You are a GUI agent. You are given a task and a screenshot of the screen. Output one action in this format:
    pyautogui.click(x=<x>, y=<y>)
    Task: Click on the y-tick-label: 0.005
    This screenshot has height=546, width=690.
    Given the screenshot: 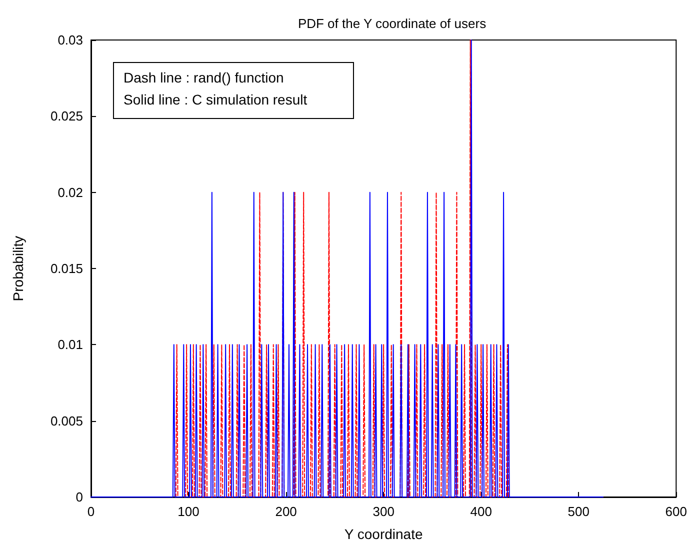 What is the action you would take?
    pyautogui.click(x=66, y=420)
    